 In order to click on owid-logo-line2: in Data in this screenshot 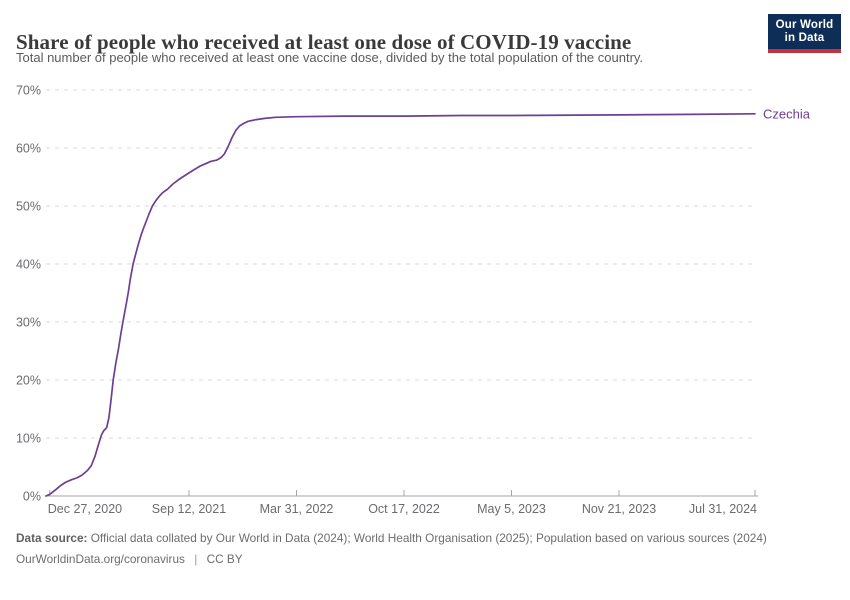, I will do `click(804, 38)`.